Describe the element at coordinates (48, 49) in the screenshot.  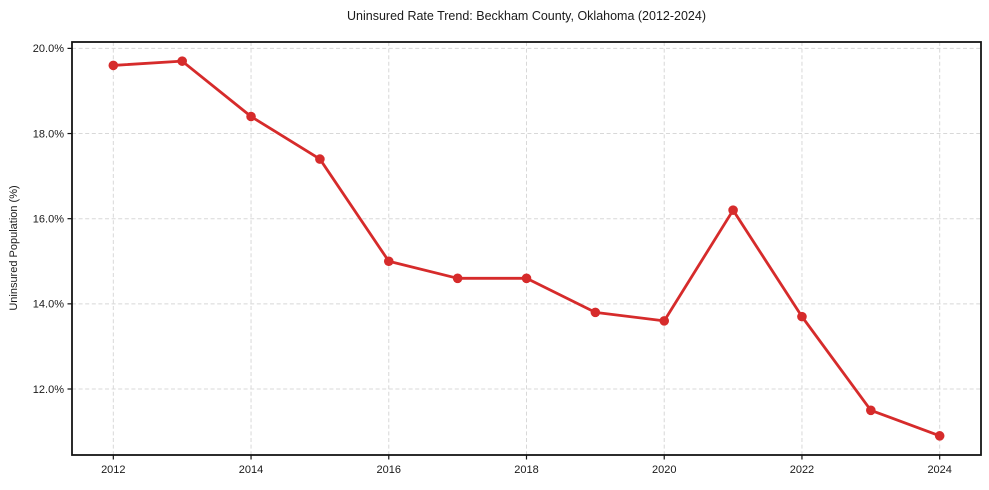
I see `y-tick-label: 20.0%` at that location.